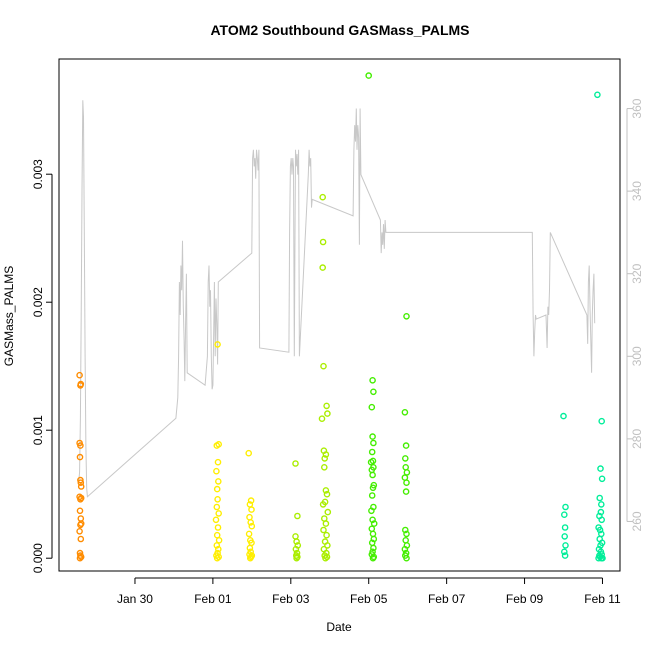  Describe the element at coordinates (339, 627) in the screenshot. I see `x-axis-label: Date` at that location.